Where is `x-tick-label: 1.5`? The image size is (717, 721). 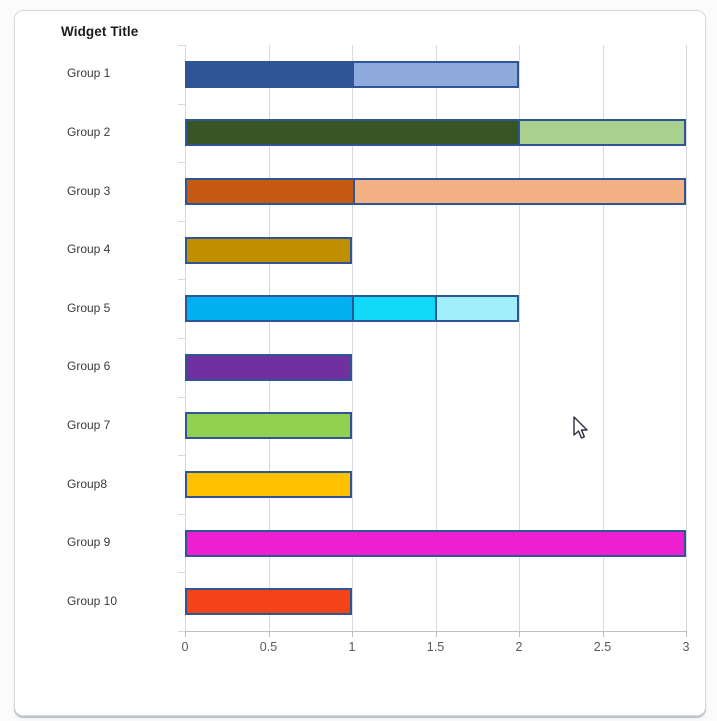 x-tick-label: 1.5 is located at coordinates (435, 647).